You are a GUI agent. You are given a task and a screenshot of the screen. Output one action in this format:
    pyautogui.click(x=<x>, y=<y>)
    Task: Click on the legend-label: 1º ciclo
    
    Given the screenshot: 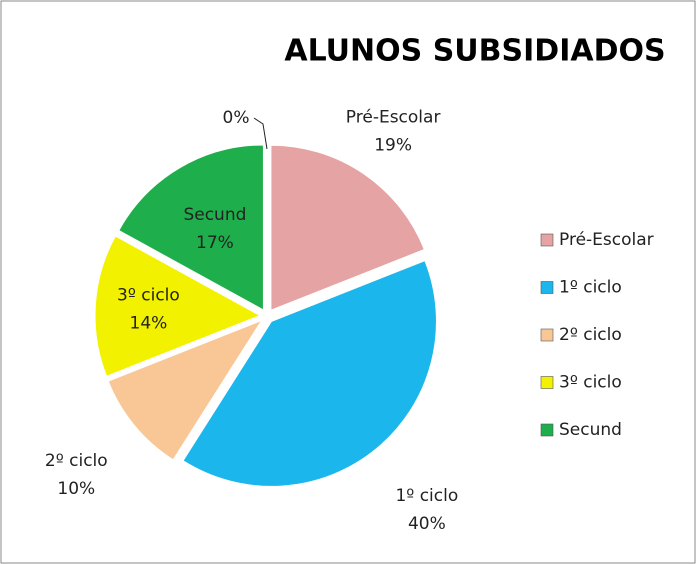 What is the action you would take?
    pyautogui.click(x=590, y=288)
    